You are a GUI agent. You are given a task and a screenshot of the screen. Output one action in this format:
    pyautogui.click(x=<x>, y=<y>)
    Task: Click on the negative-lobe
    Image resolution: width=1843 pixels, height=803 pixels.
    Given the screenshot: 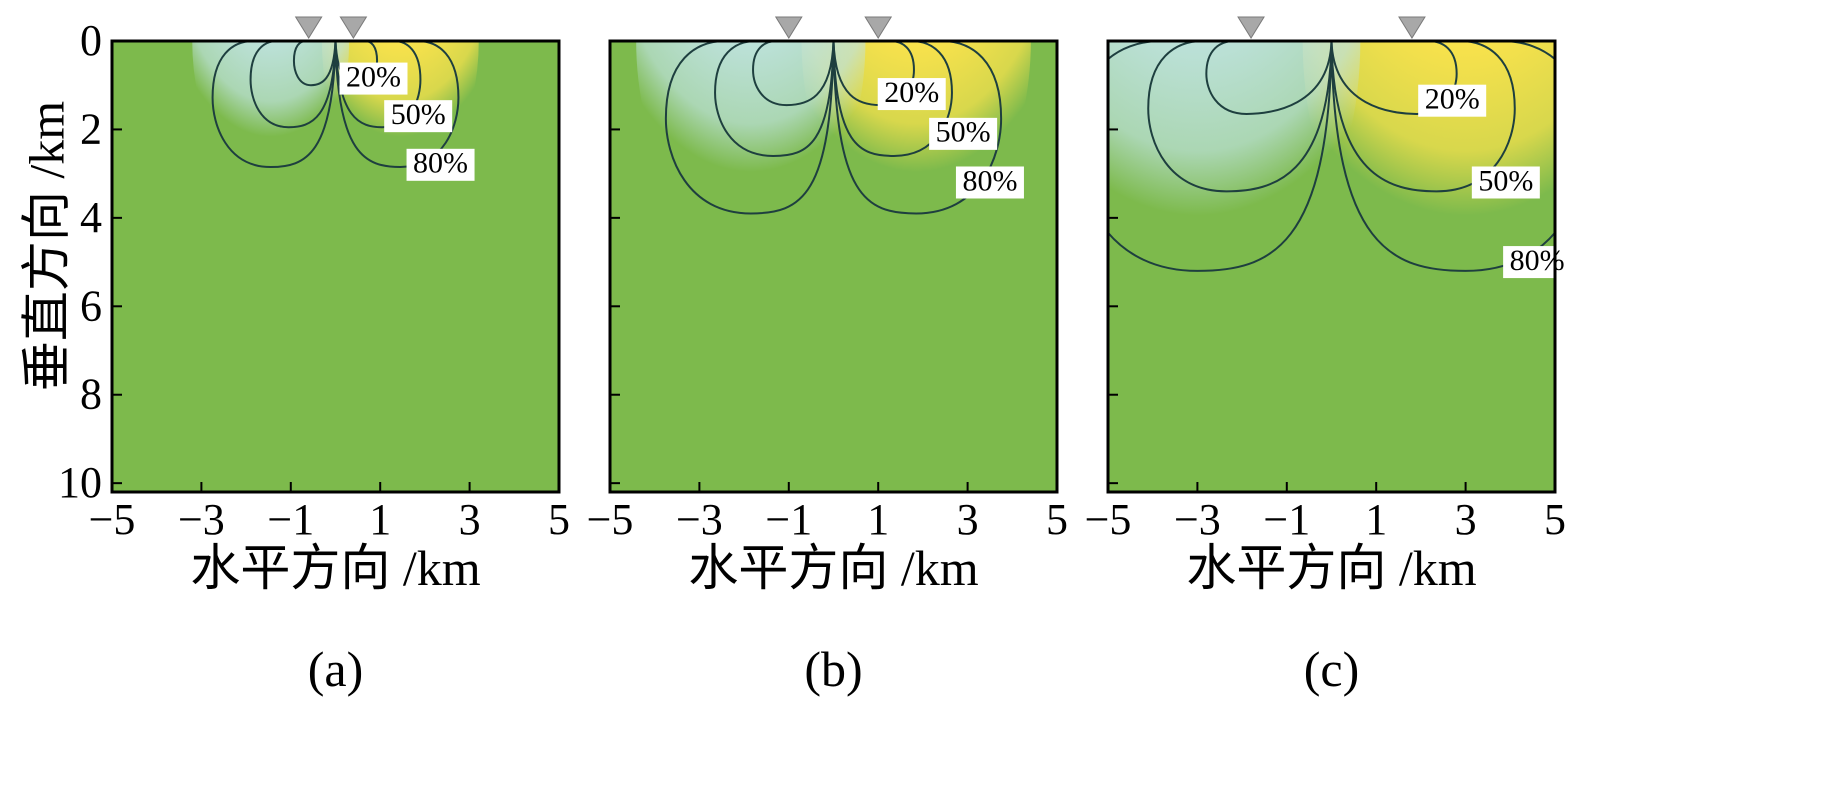 What is the action you would take?
    pyautogui.click(x=1234, y=173)
    